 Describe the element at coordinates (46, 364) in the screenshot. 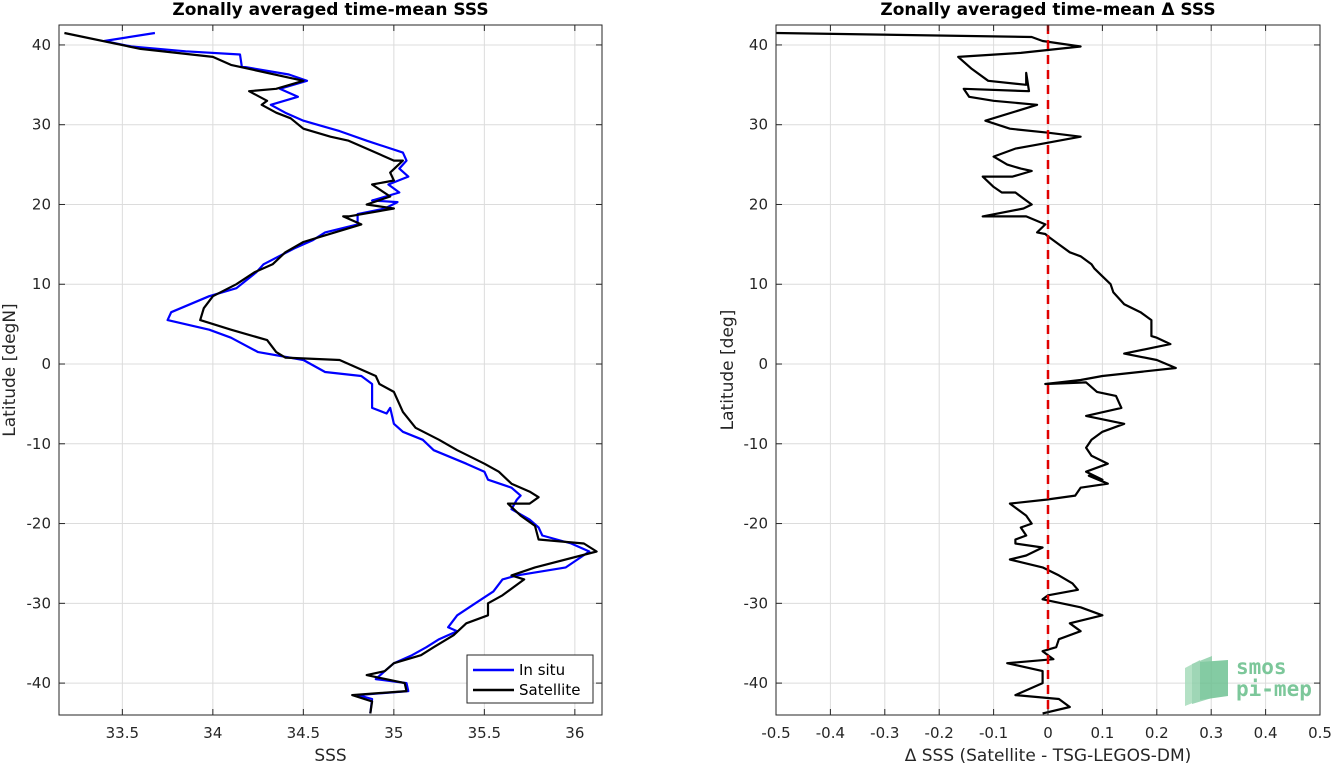

I see `sss-y-tick-label: 0` at that location.